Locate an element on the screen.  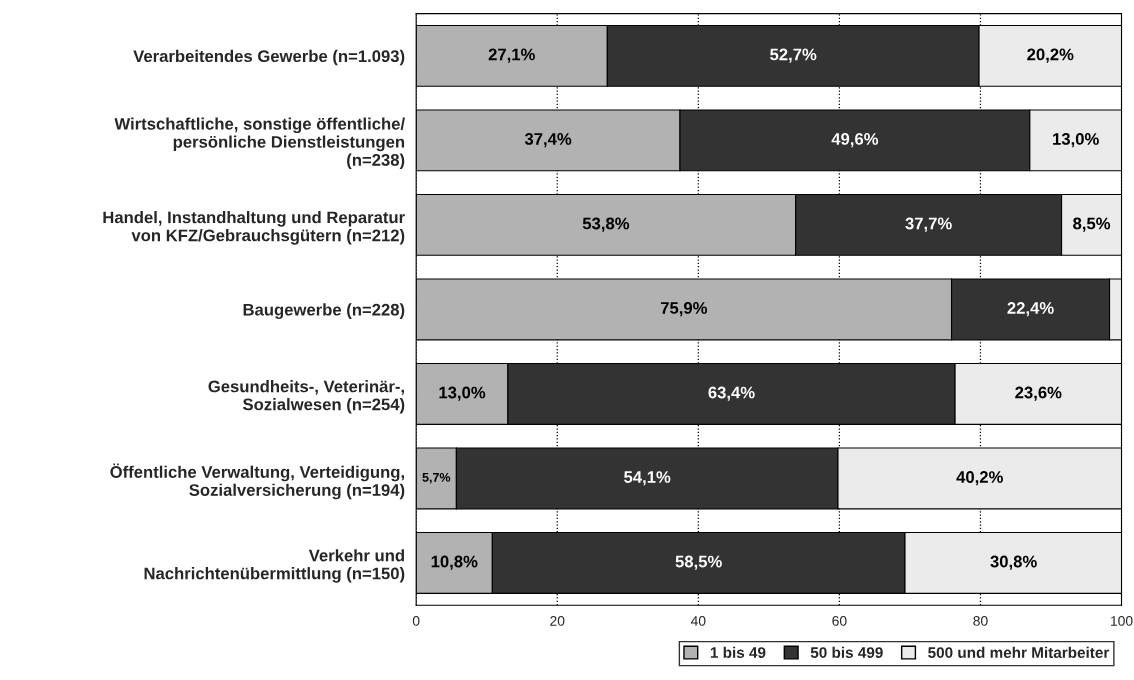
data-label: 5,7% is located at coordinates (436, 478).